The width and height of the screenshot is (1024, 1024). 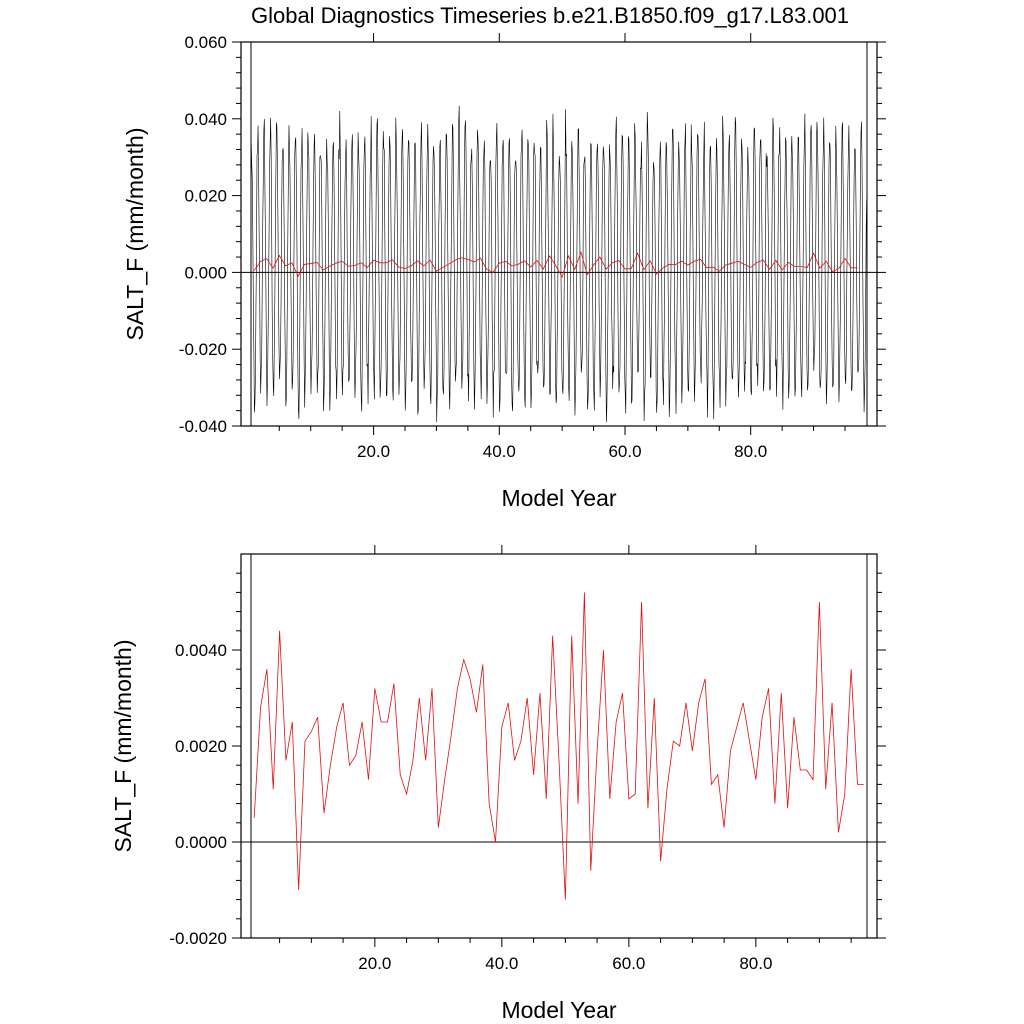 I want to click on y-tick-label: -0.020, so click(x=203, y=349).